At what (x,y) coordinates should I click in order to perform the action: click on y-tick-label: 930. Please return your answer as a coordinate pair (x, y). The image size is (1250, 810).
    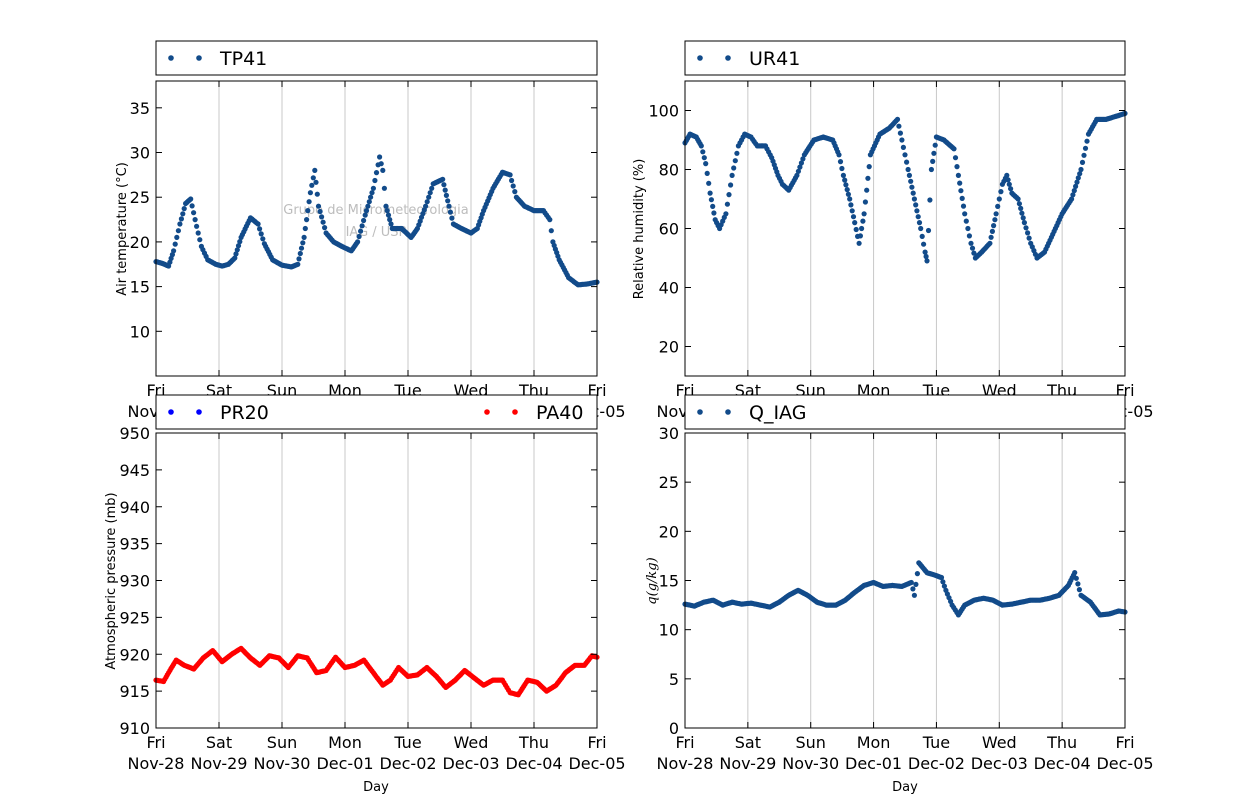
    Looking at the image, I should click on (134, 581).